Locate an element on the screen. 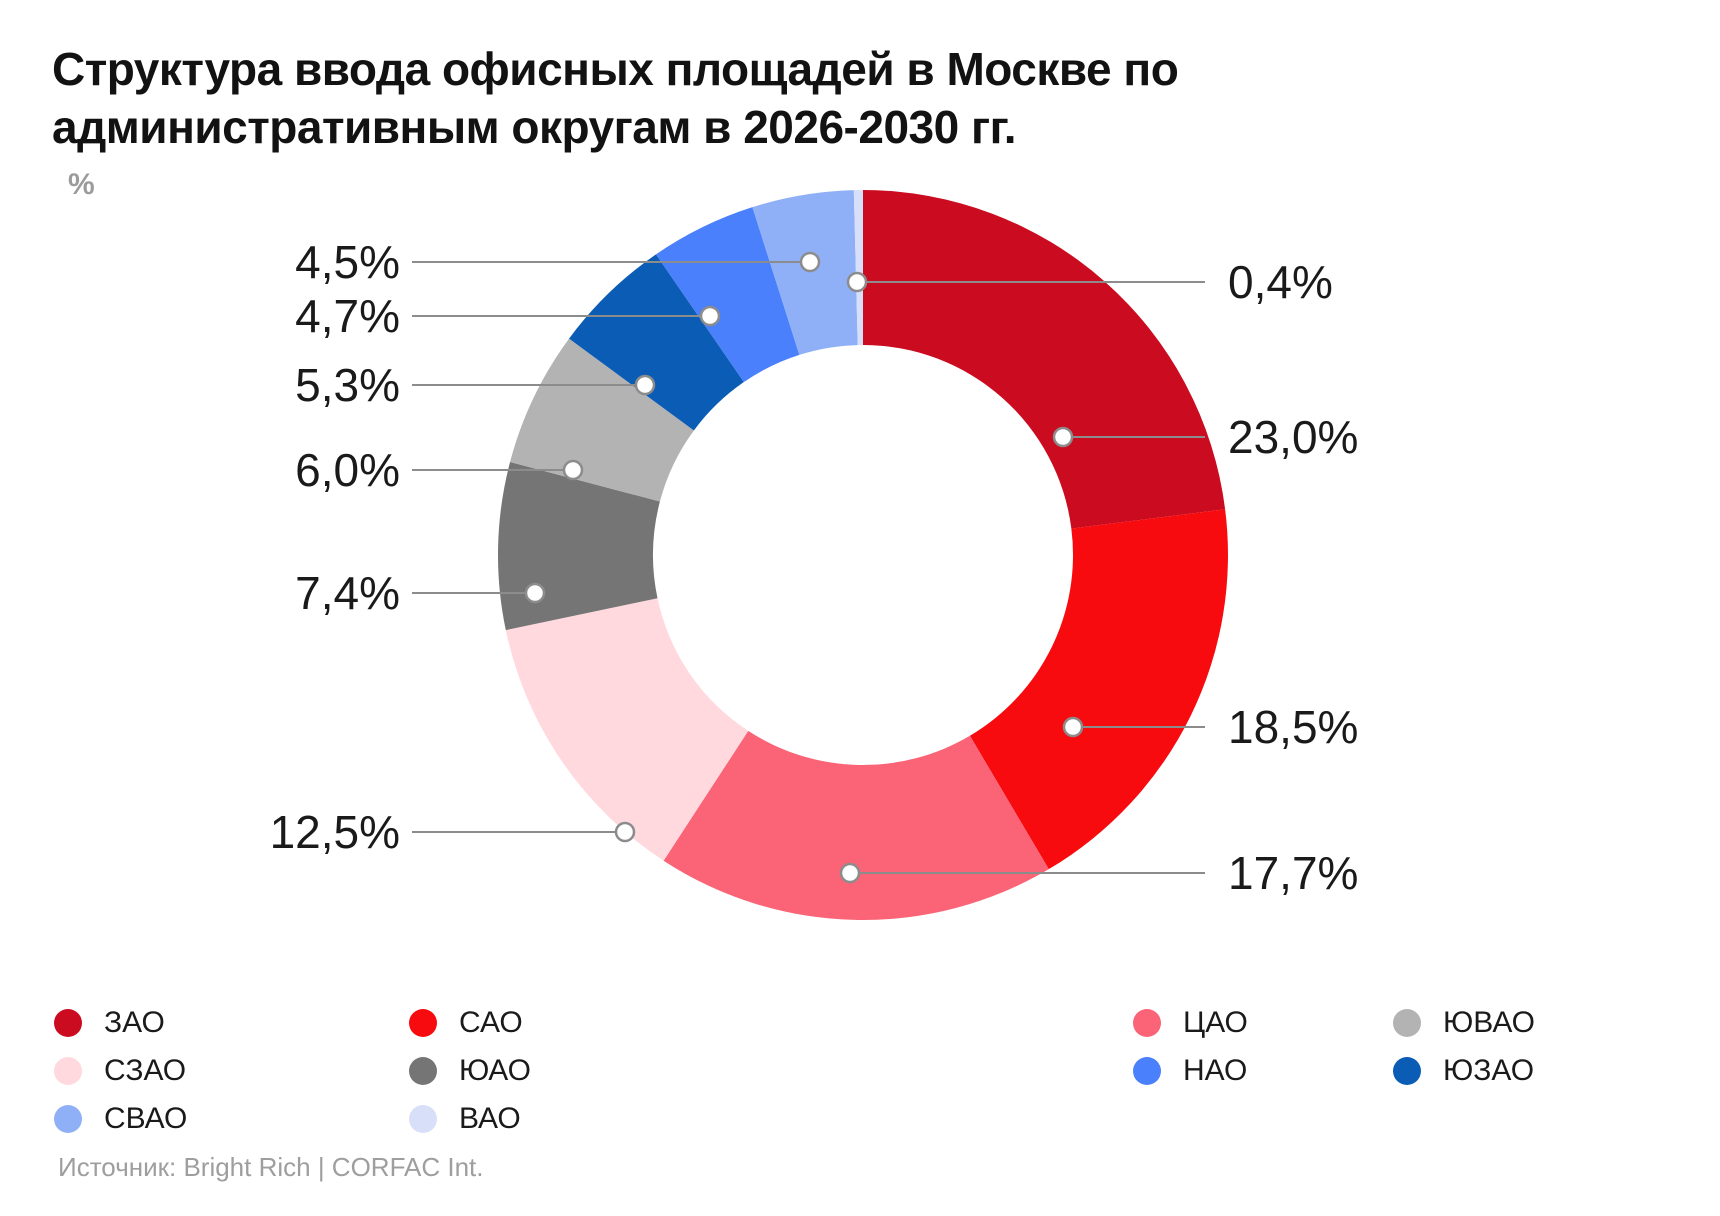 The width and height of the screenshot is (1720, 1216). leader-dot-ЗАО is located at coordinates (1063, 437).